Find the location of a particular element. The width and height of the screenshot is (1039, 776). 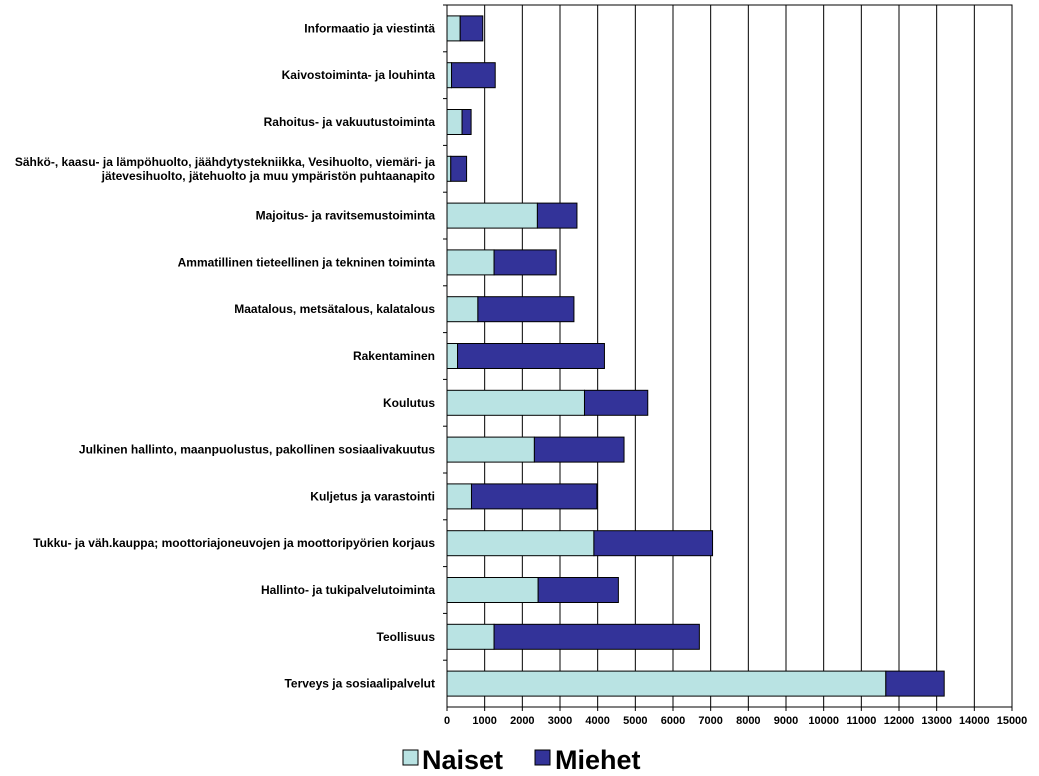

category-label: Rakentaminen is located at coordinates (394, 356).